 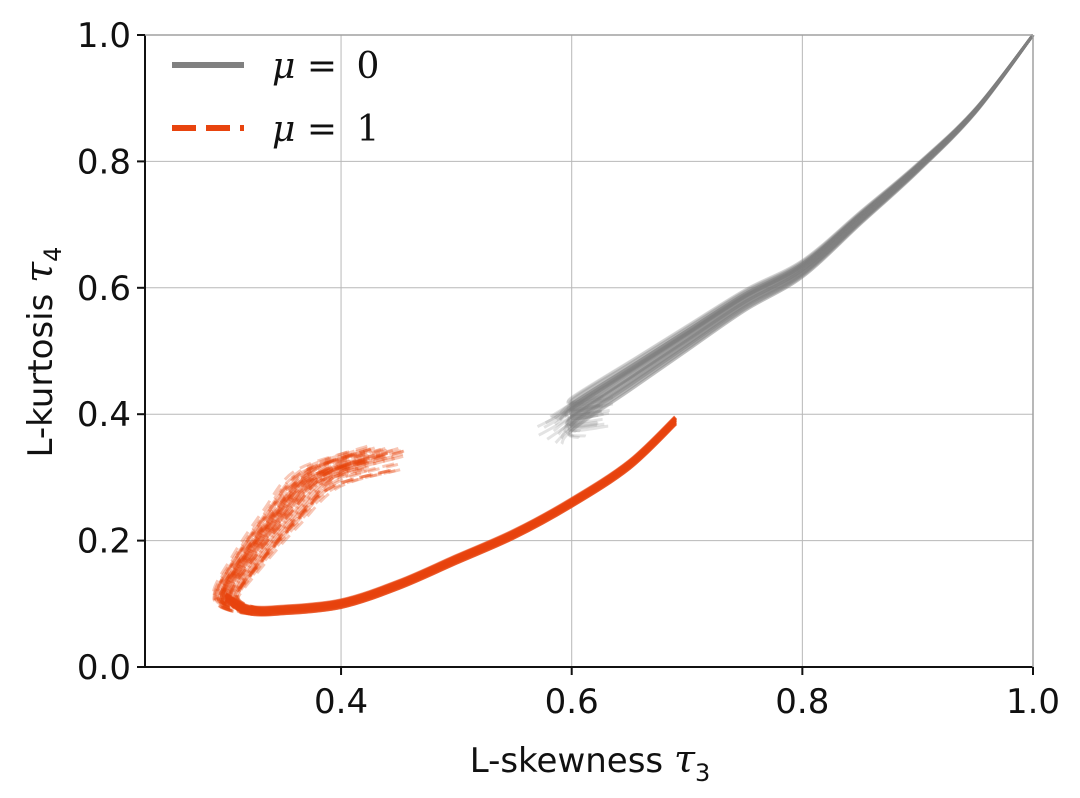 I want to click on y-tick-label: 0.2, so click(x=104, y=542).